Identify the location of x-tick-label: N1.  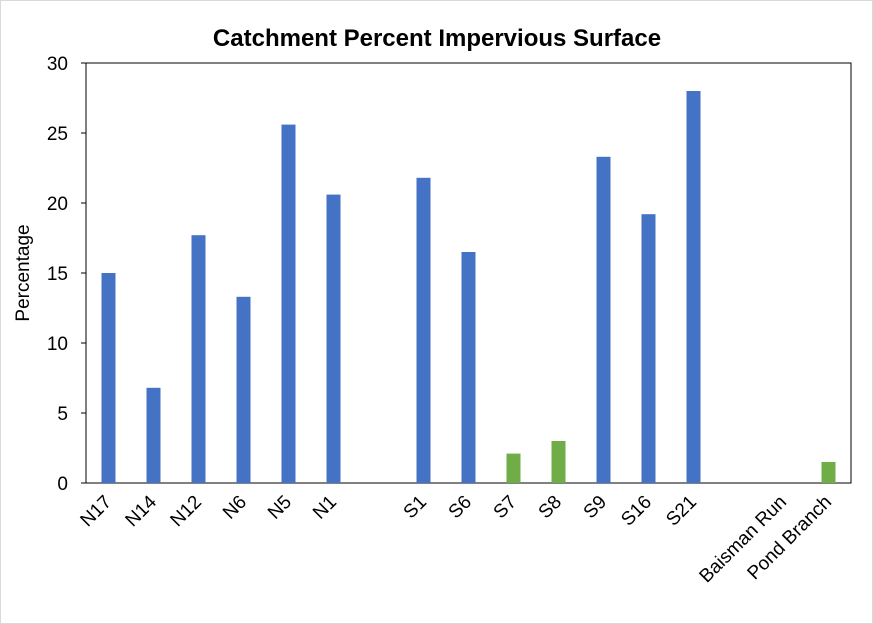
(325, 508).